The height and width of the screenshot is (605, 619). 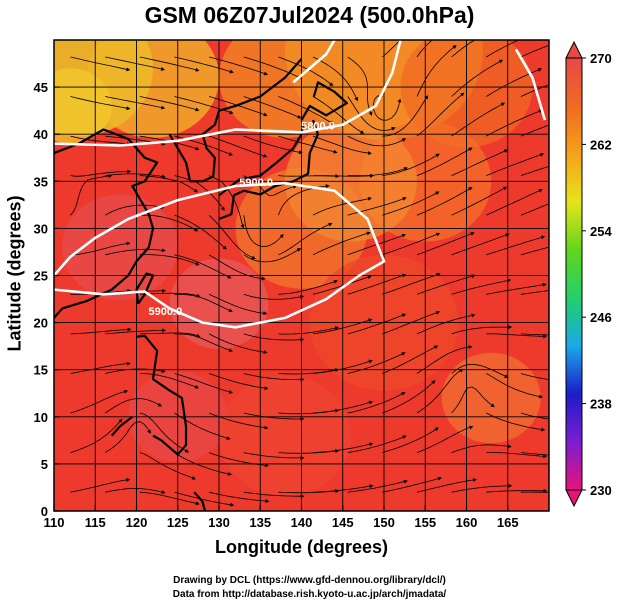 What do you see at coordinates (588, 274) in the screenshot?
I see `colorbar: 270 262 254 246 238 230` at bounding box center [588, 274].